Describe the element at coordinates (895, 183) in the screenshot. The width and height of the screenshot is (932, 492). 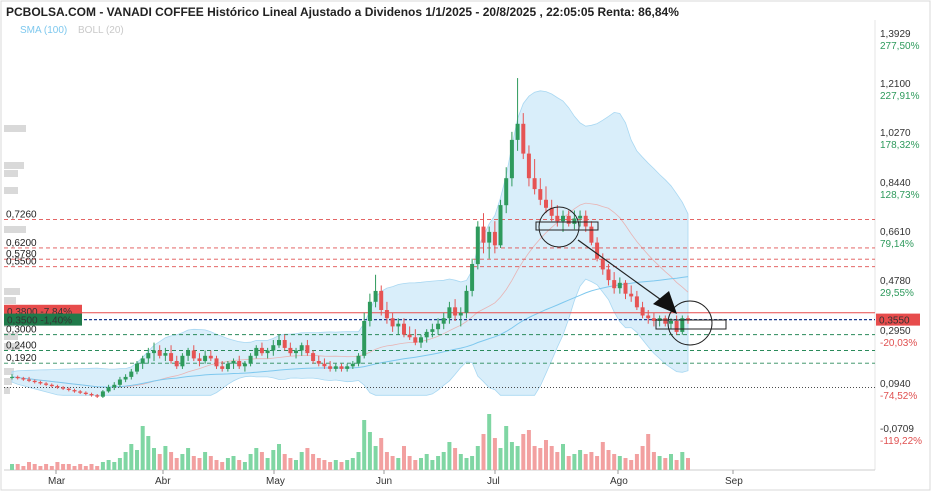
I see `price-tick-label: 0,8440` at that location.